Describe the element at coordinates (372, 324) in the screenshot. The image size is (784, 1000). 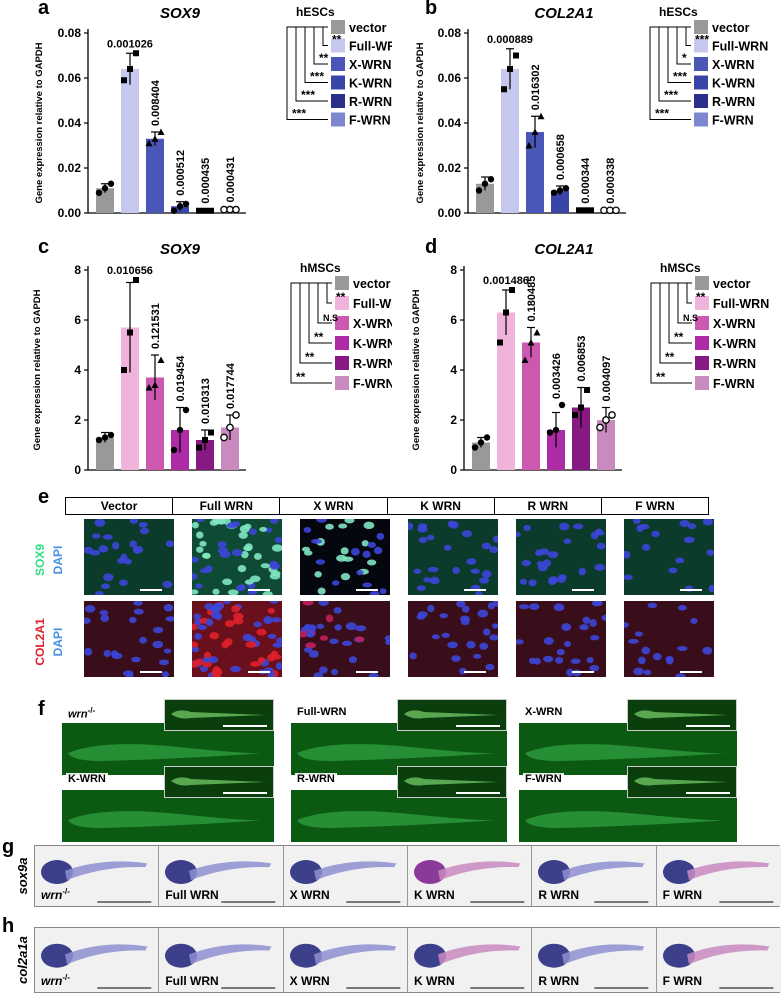
I see `legend-label: X-WRN` at that location.